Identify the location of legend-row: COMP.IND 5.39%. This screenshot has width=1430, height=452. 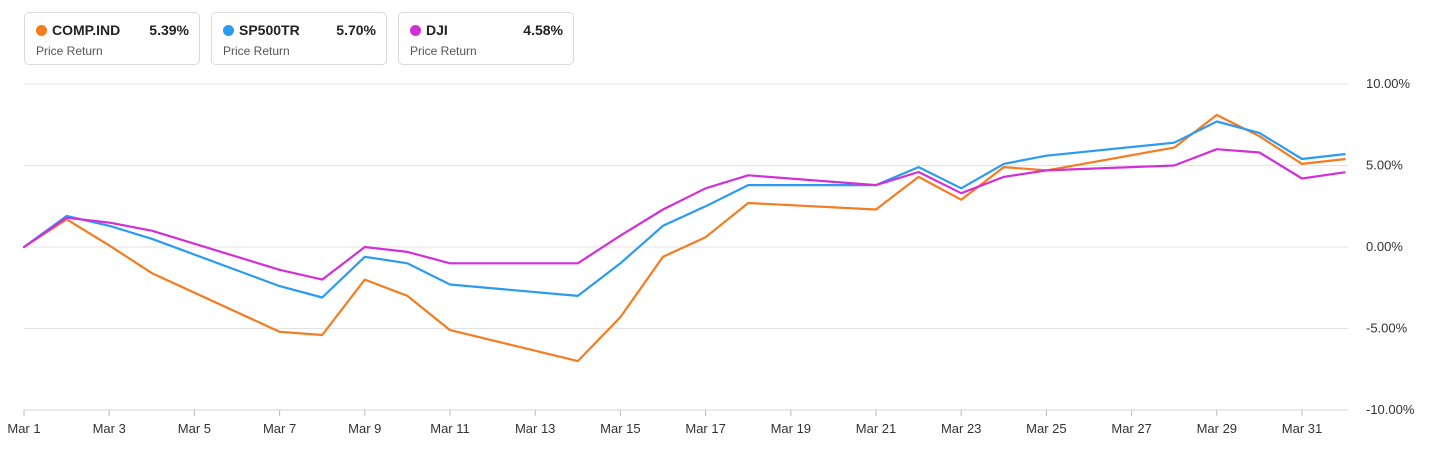
(112, 30).